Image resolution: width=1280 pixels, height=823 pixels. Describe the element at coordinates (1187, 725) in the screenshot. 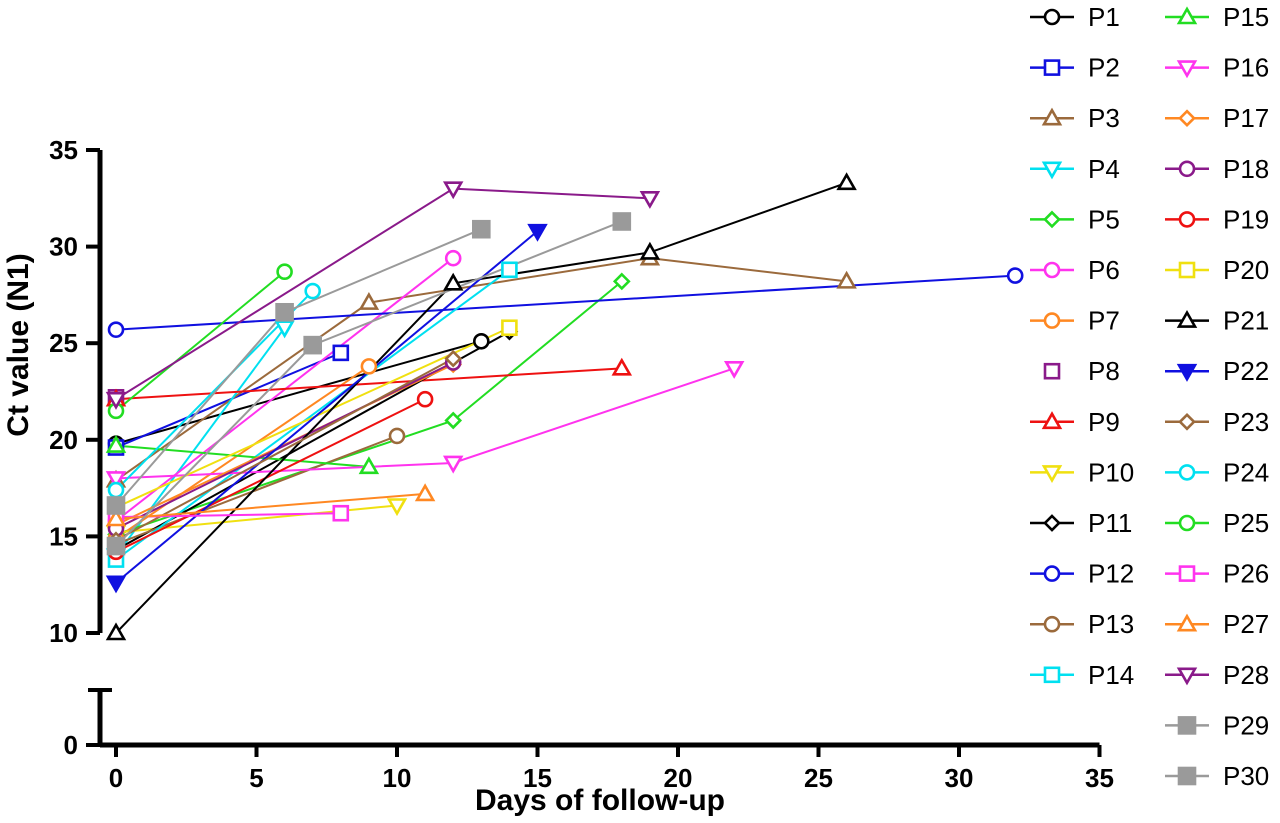

I see `legend-marker-p29` at that location.